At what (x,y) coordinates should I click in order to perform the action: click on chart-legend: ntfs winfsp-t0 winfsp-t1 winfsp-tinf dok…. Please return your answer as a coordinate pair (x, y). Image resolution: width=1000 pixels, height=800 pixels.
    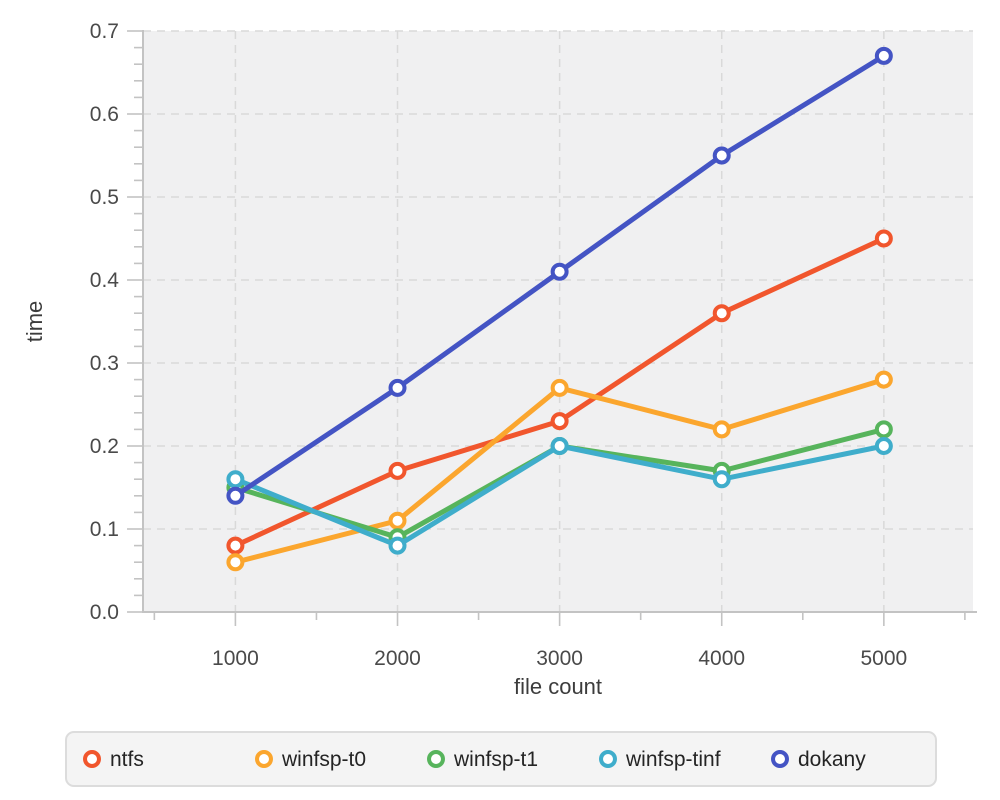
    Looking at the image, I should click on (501, 759).